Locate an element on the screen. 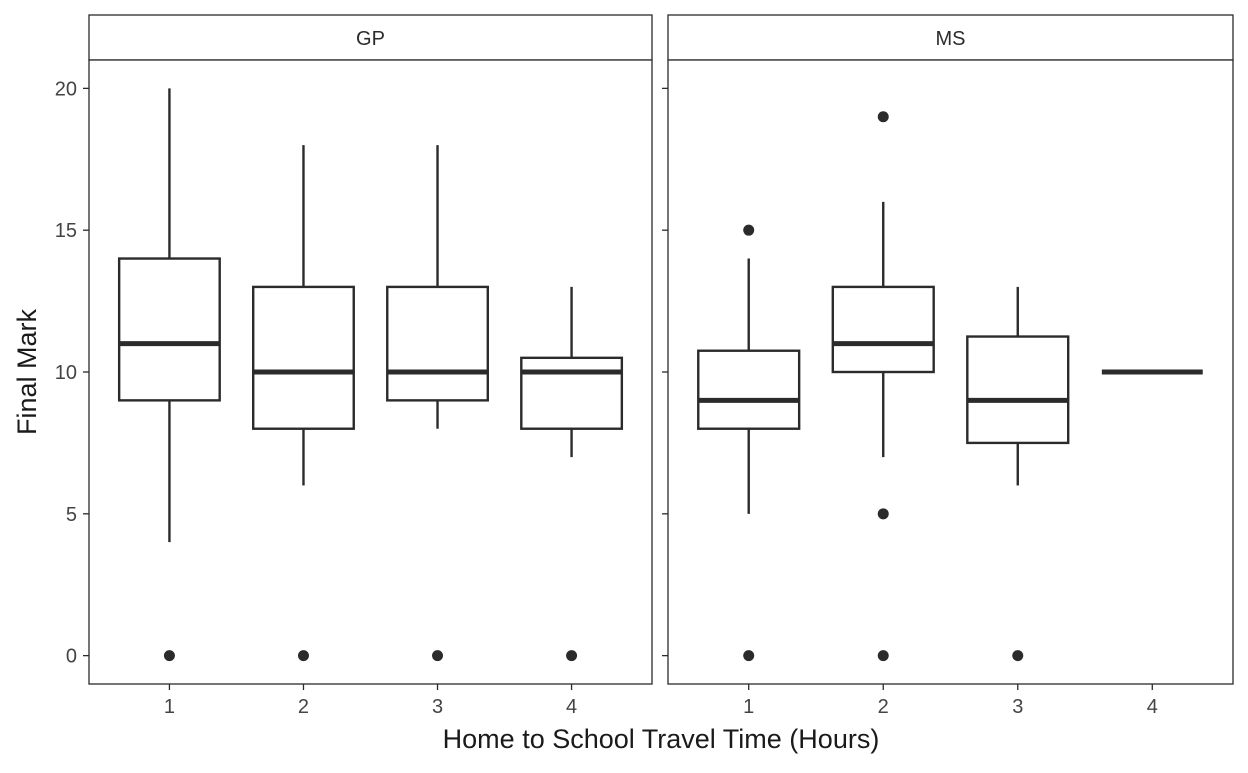 The image size is (1248, 773). y-tick-label: 15 is located at coordinates (66, 231).